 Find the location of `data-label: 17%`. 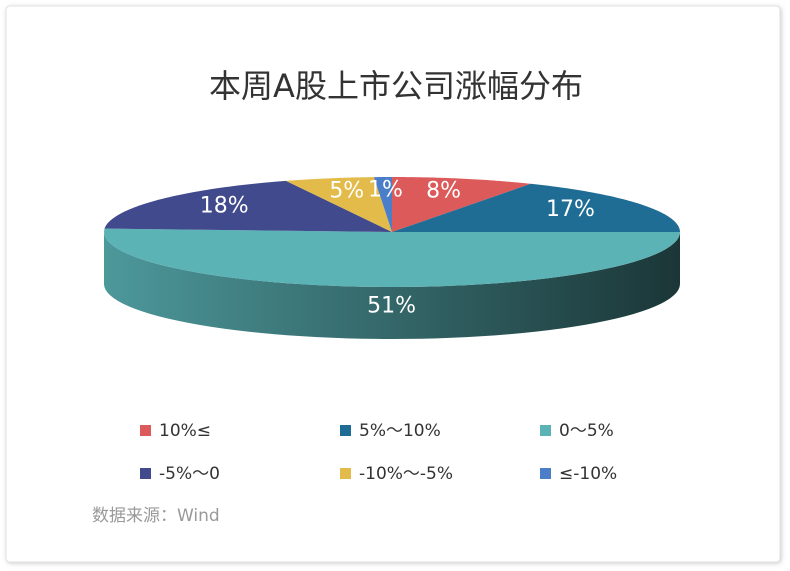

data-label: 17% is located at coordinates (570, 209).